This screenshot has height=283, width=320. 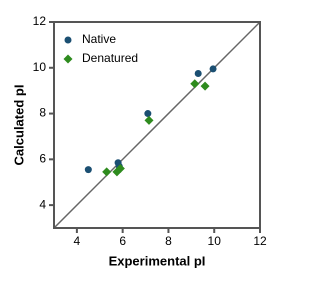 What do you see at coordinates (168, 241) in the screenshot?
I see `x-tick-label: 8` at bounding box center [168, 241].